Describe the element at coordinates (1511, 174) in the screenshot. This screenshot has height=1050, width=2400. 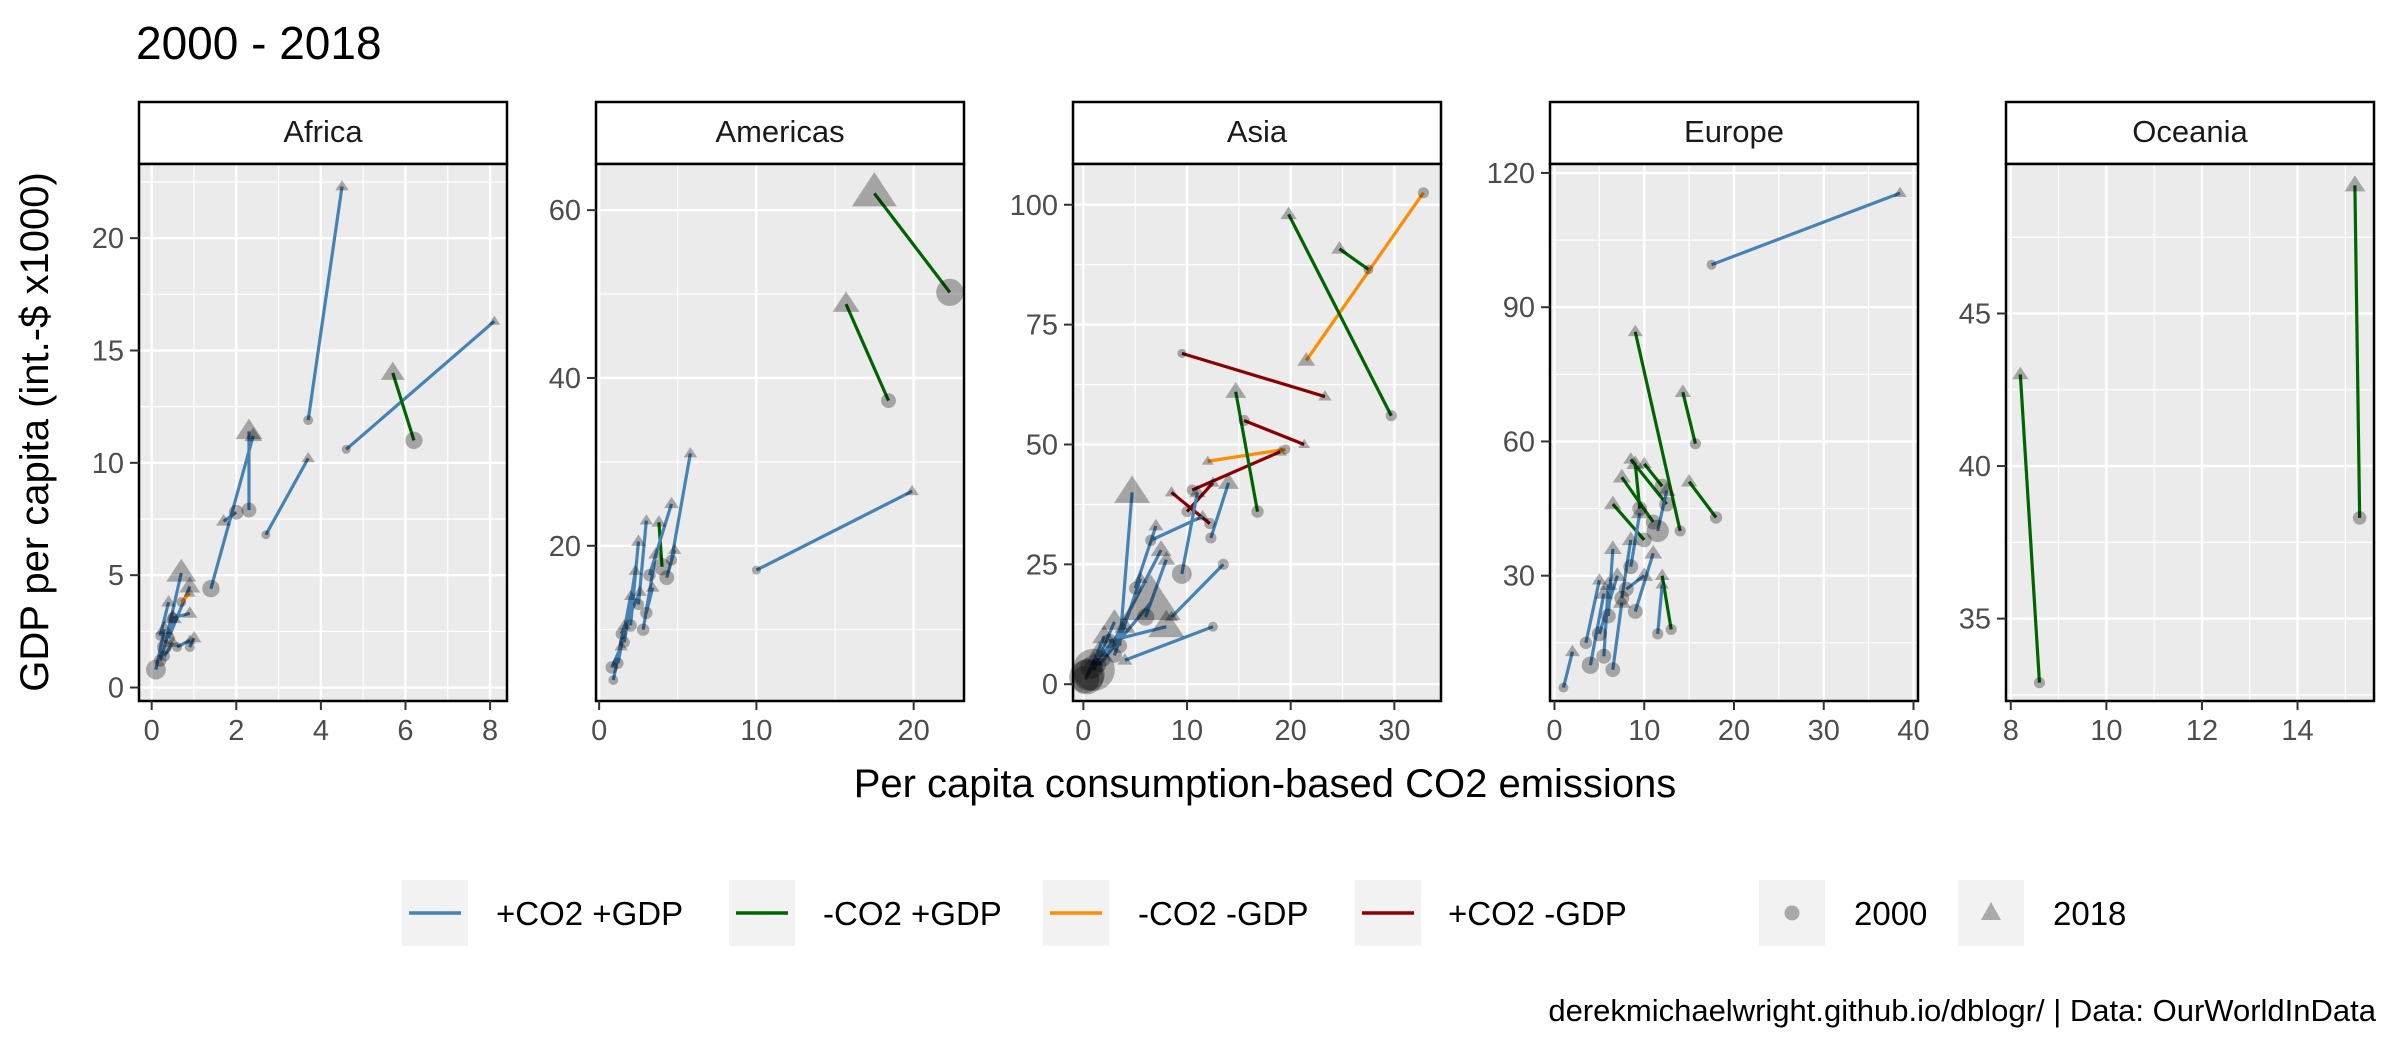
I see `y-tick-label: 120` at that location.